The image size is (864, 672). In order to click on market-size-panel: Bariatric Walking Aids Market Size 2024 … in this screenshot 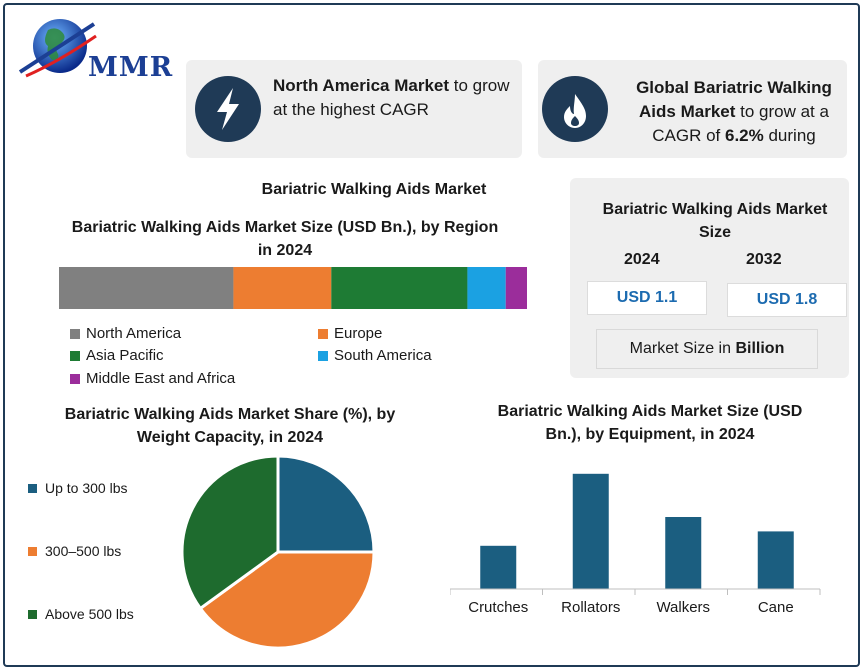, I will do `click(709, 278)`.